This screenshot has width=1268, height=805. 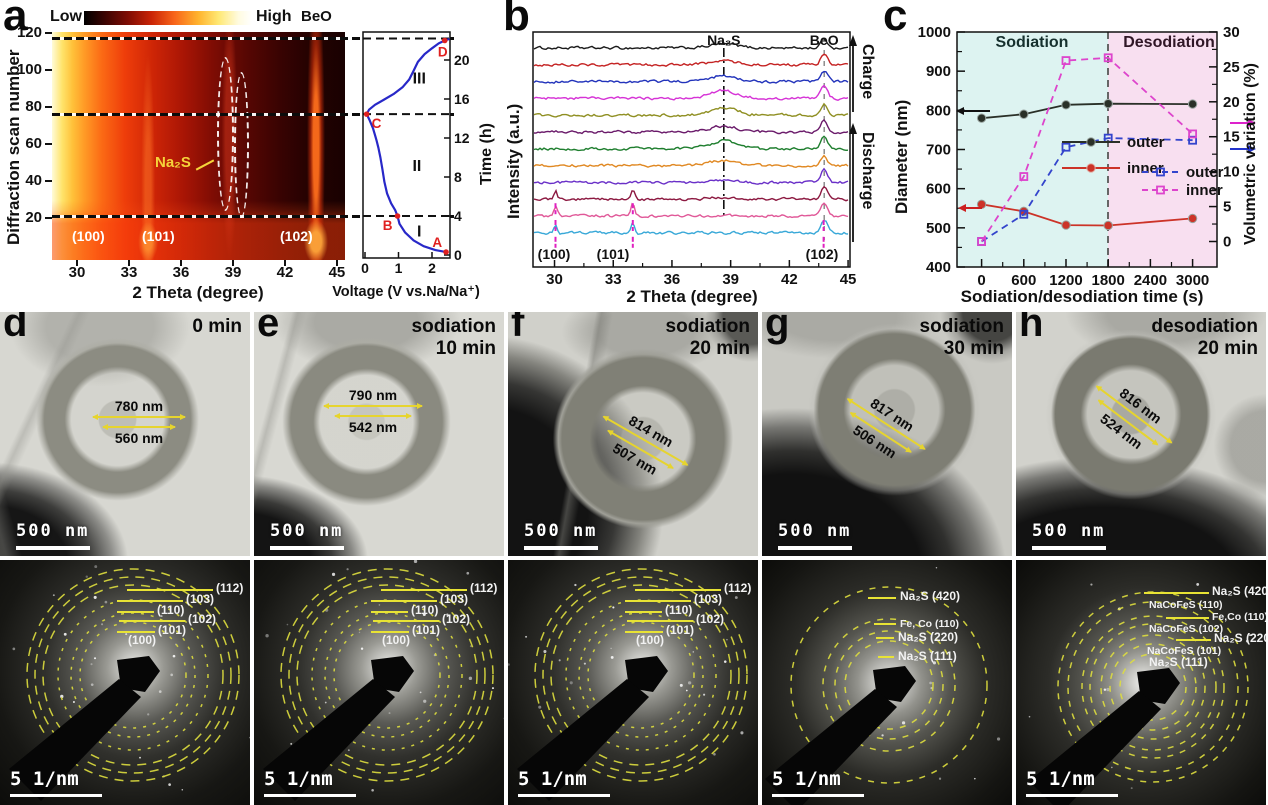 What do you see at coordinates (399, 268) in the screenshot?
I see `svg-text: 1` at bounding box center [399, 268].